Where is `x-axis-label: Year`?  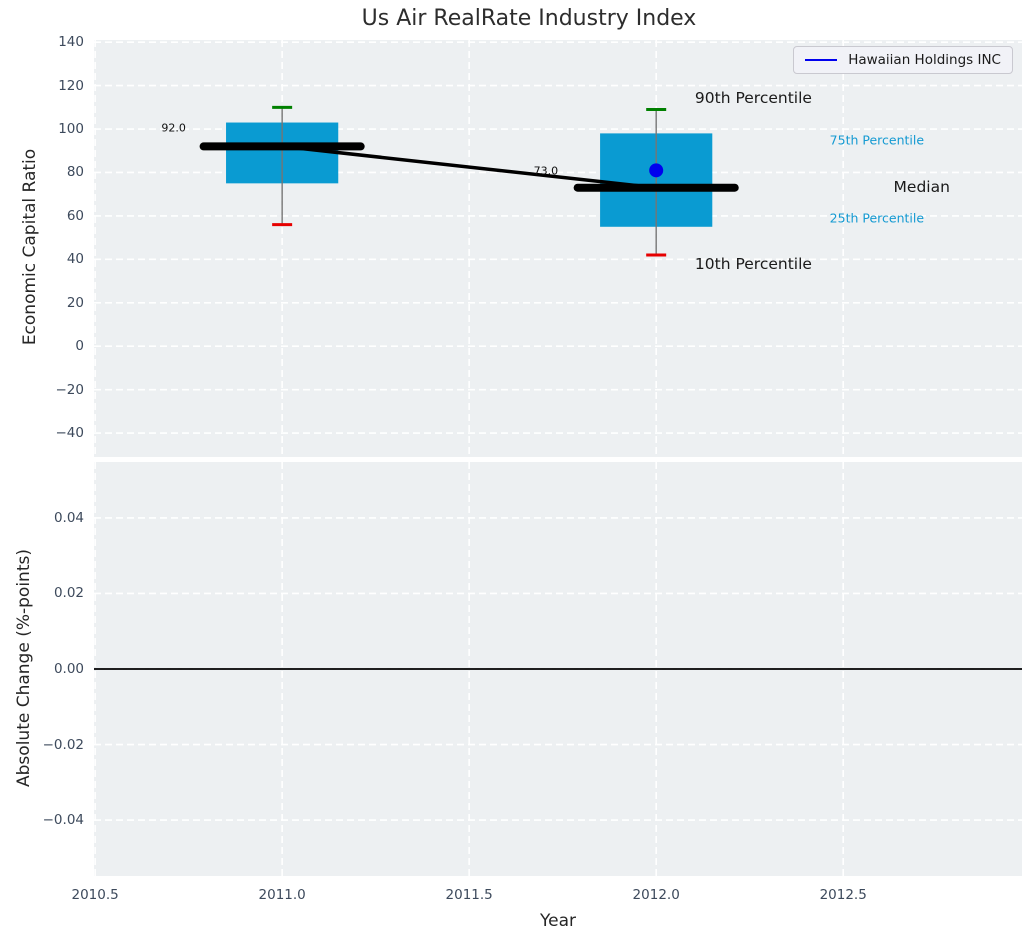 x-axis-label: Year is located at coordinates (558, 921).